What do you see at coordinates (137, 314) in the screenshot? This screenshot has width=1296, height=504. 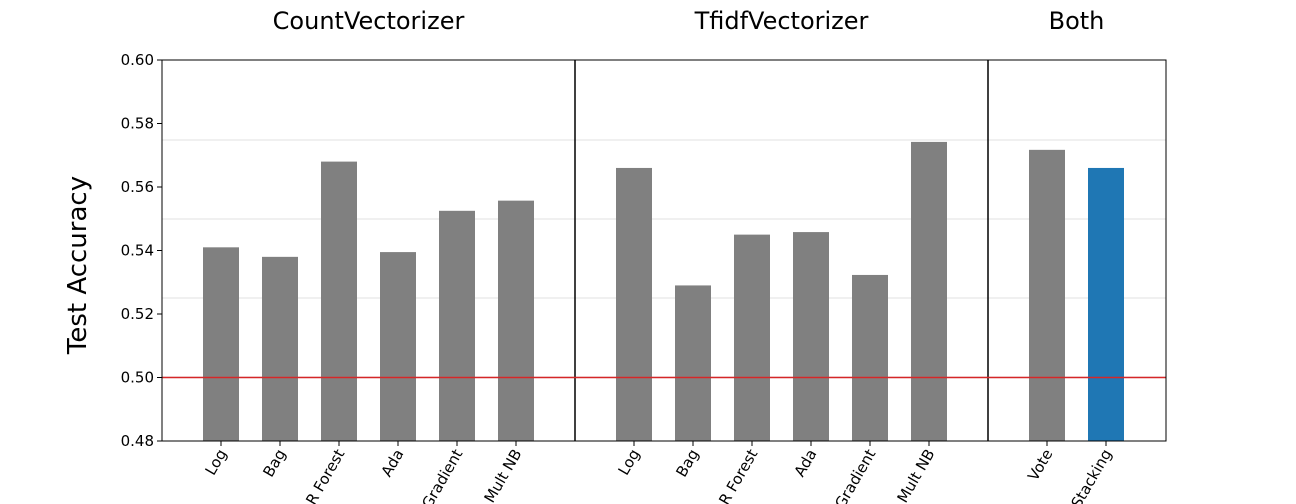 I see `y-tick-label: 0.52` at bounding box center [137, 314].